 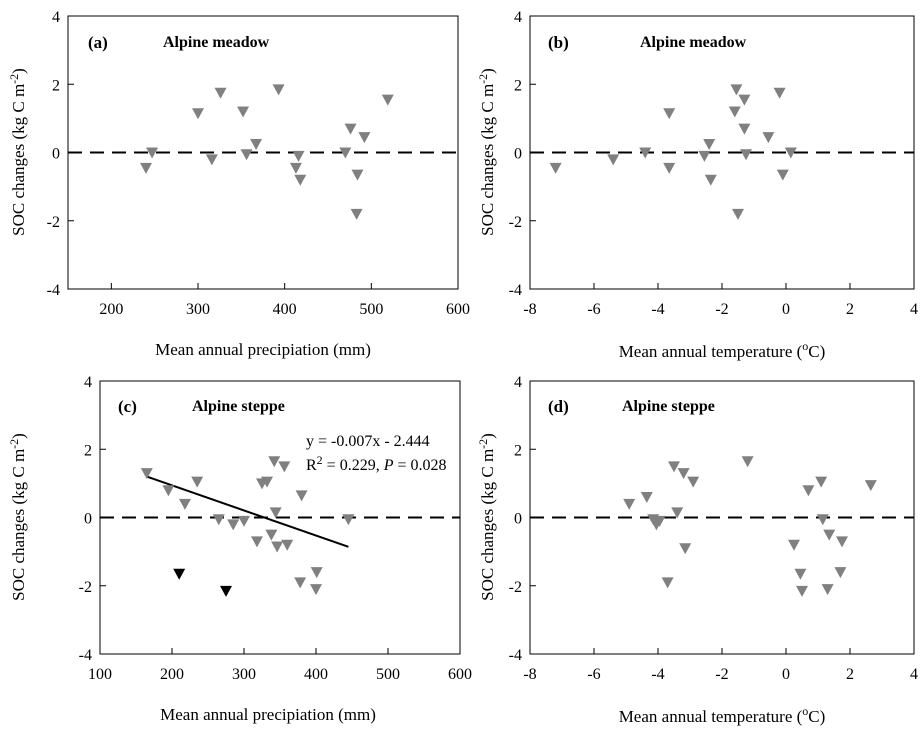 What do you see at coordinates (460, 674) in the screenshot?
I see `x-tick-label: 600` at bounding box center [460, 674].